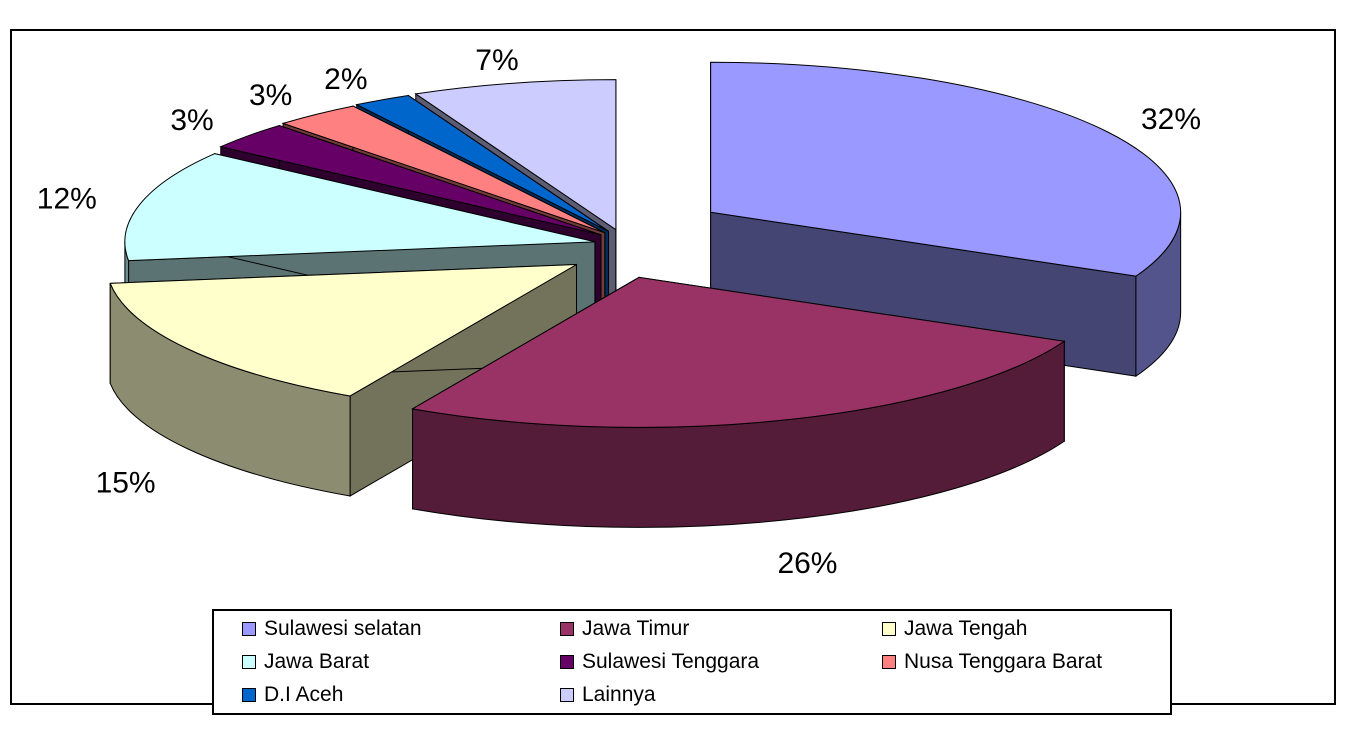  I want to click on legend-label: D.I Aceh, so click(304, 694).